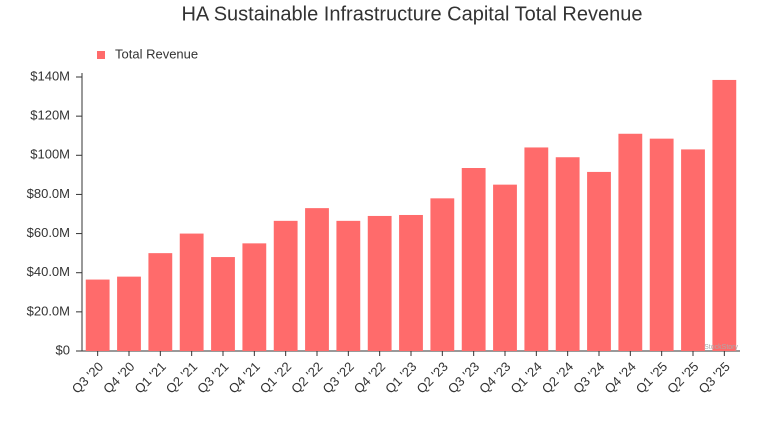 This screenshot has height=432, width=768. What do you see at coordinates (275, 377) in the screenshot?
I see `x-tick-label: Q1 '22` at bounding box center [275, 377].